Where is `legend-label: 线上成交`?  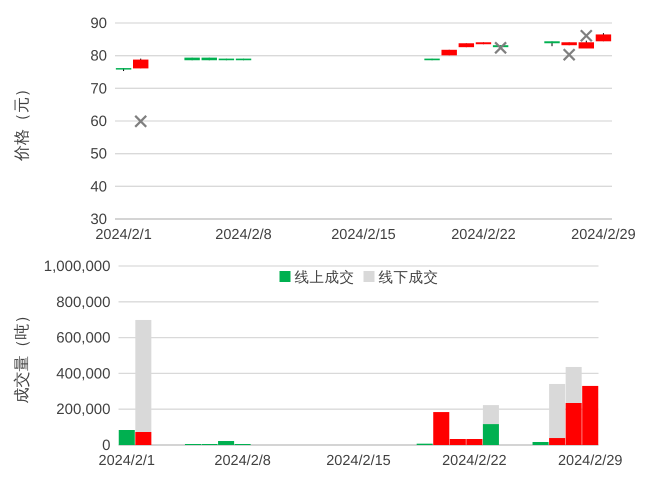 legend-label: 线上成交 is located at coordinates (324, 277).